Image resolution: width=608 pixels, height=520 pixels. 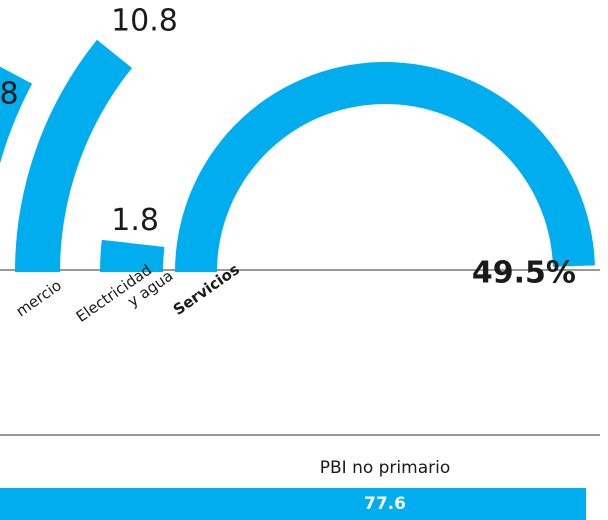 What do you see at coordinates (135, 220) in the screenshot?
I see `value-label: 1.8` at bounding box center [135, 220].